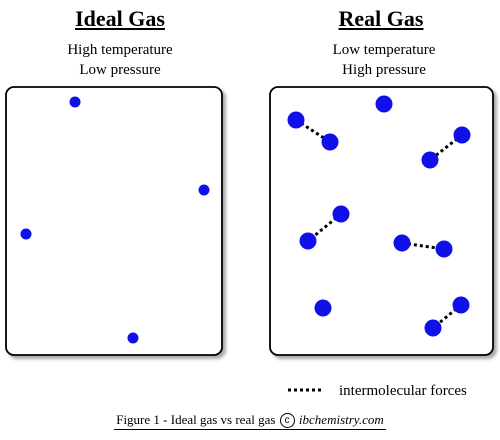 The image size is (500, 440). What do you see at coordinates (120, 60) in the screenshot?
I see `ideal-gas-conditions: High temperature Low pressure` at bounding box center [120, 60].